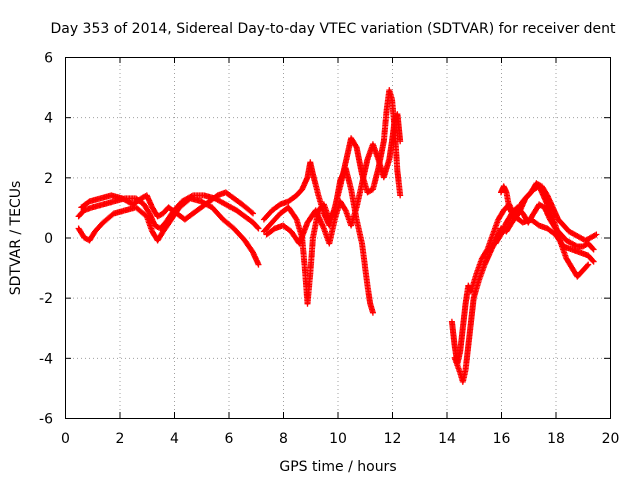 Image resolution: width=640 pixels, height=480 pixels. What do you see at coordinates (48, 119) in the screenshot?
I see `y-tick-label: 4` at bounding box center [48, 119].